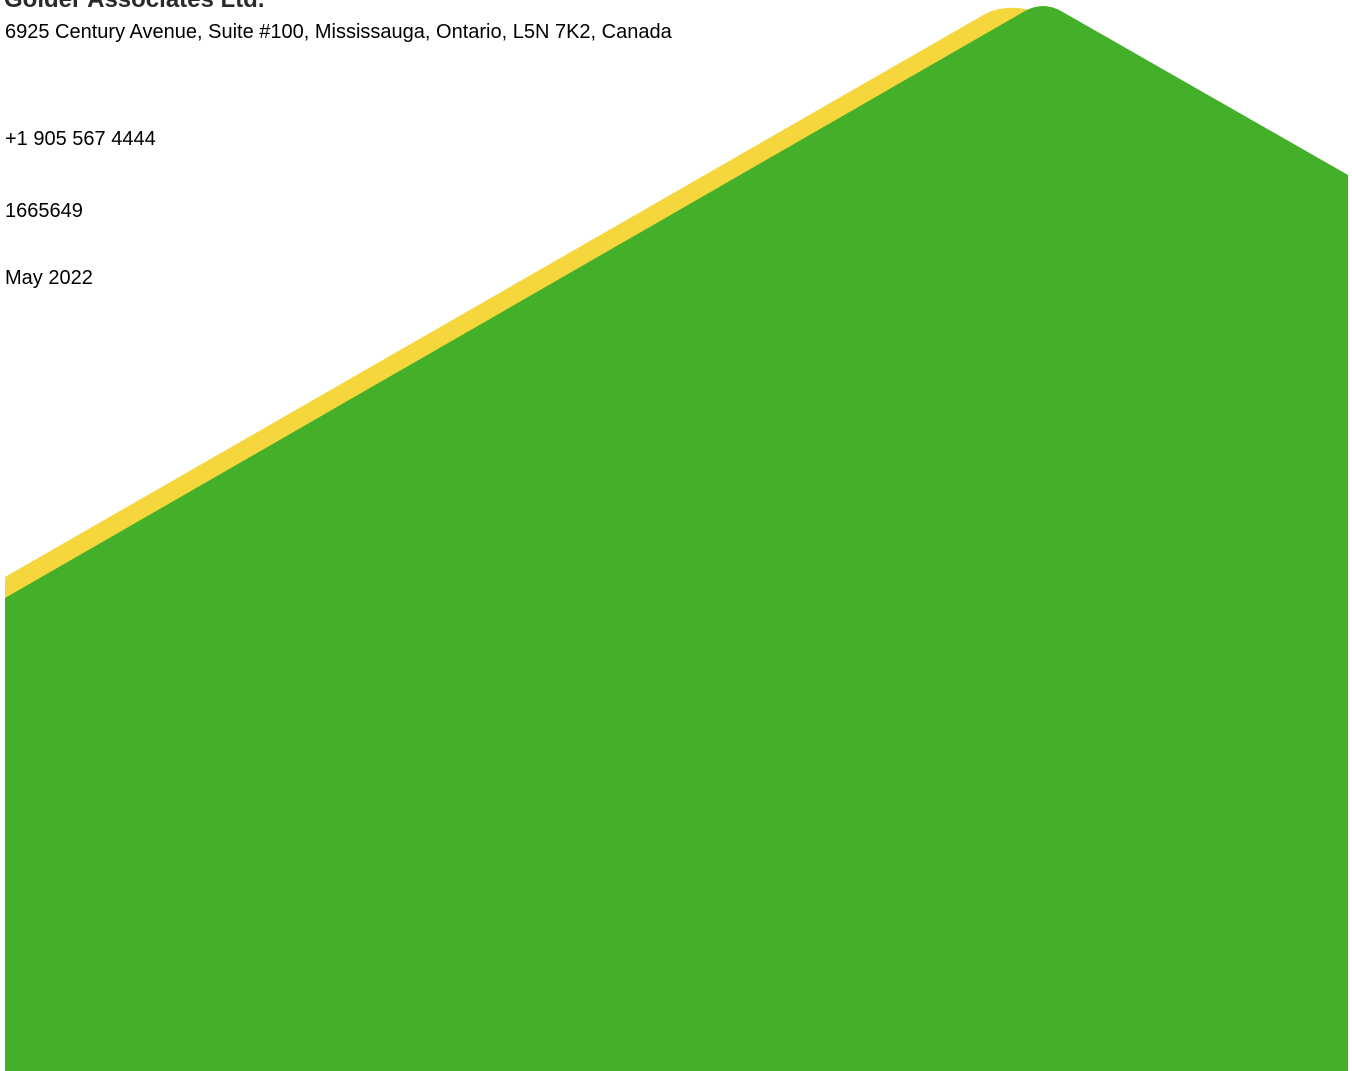 The height and width of the screenshot is (1071, 1352). Describe the element at coordinates (134, 7) in the screenshot. I see `company-name: Golder Associates Ltd.` at that location.